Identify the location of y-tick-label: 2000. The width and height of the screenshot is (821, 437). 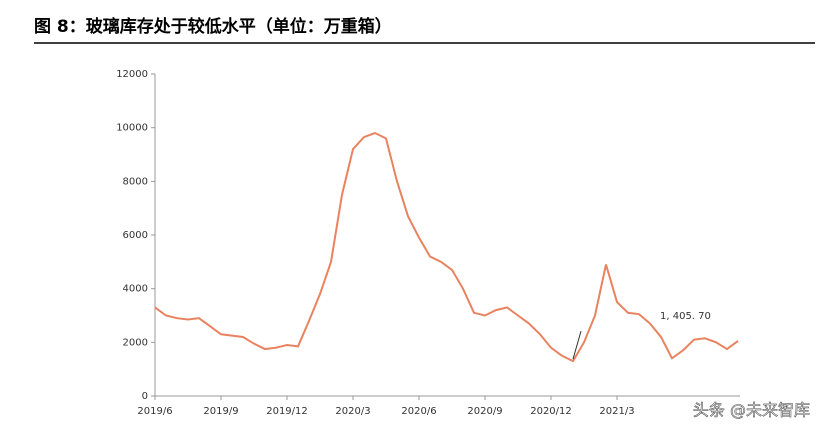
(135, 342).